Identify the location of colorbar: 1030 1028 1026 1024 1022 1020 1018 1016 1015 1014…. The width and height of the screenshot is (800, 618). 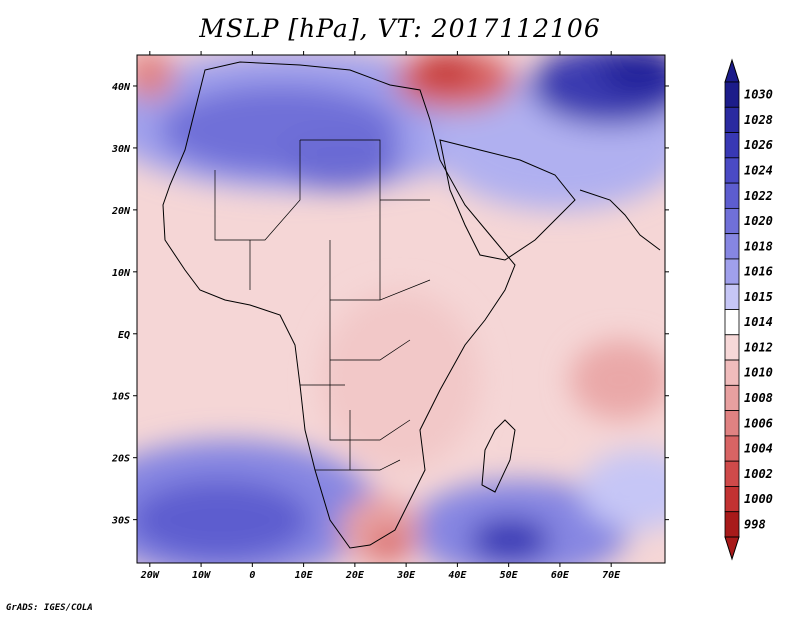
(748, 309).